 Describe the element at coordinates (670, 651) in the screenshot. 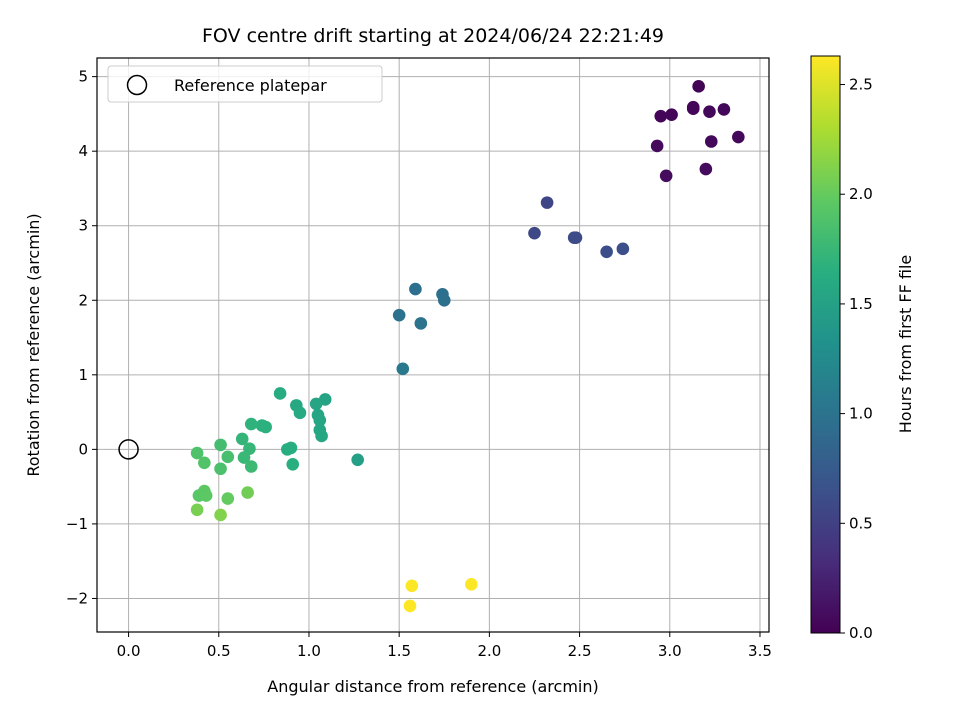

I see `x-tick-label: 3.0` at that location.